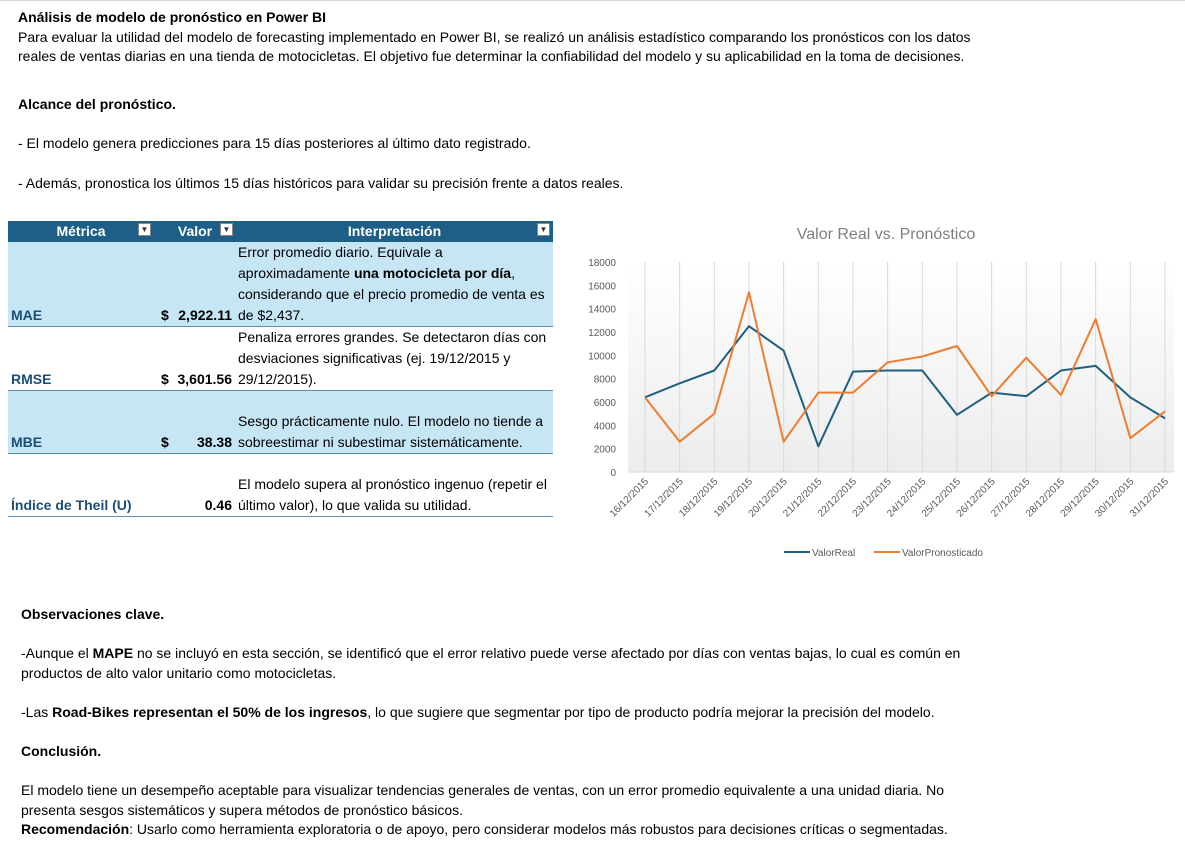 Image resolution: width=1185 pixels, height=868 pixels. I want to click on metric-value: $2,922.11, so click(195, 284).